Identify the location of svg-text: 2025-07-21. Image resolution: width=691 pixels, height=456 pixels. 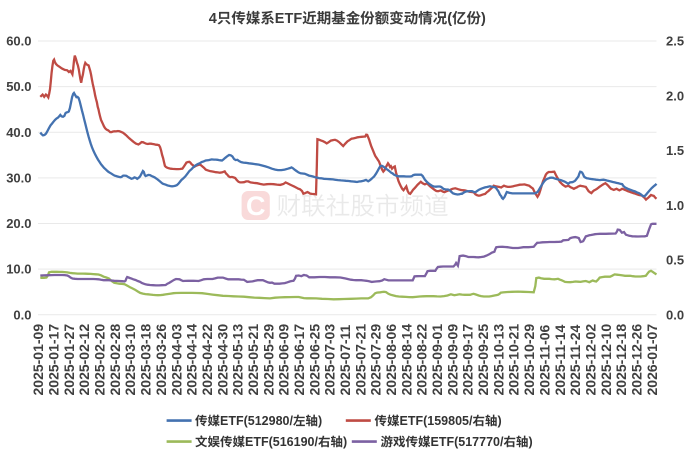
(360, 360).